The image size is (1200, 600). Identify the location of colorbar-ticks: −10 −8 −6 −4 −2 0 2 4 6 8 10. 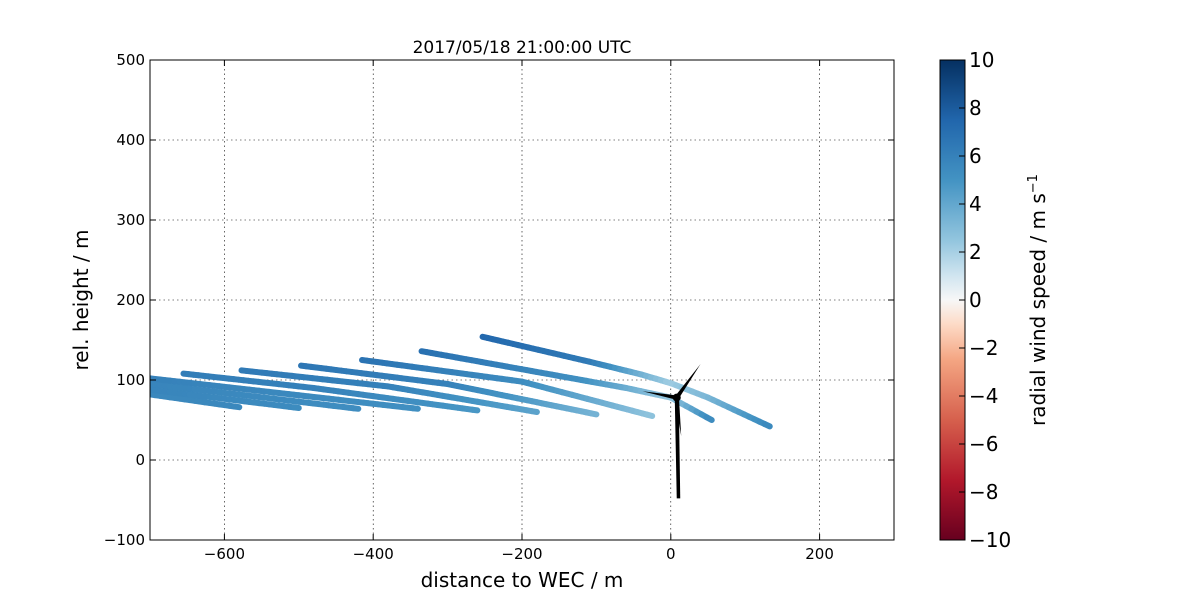
(985, 300).